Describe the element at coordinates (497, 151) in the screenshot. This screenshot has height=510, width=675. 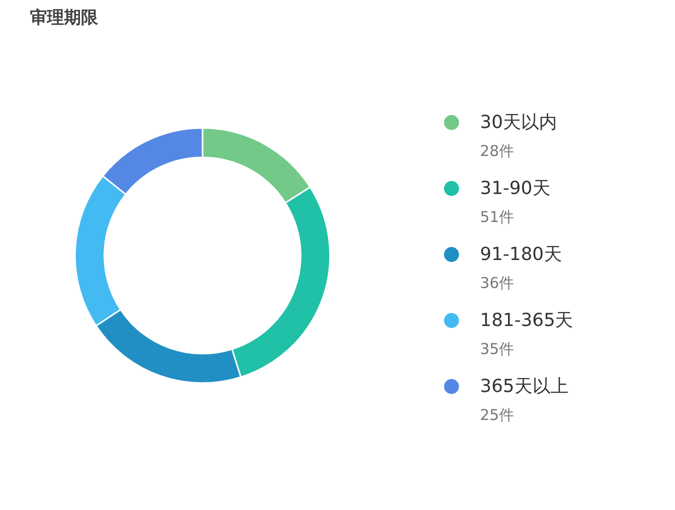
I see `data-label: 28件` at that location.